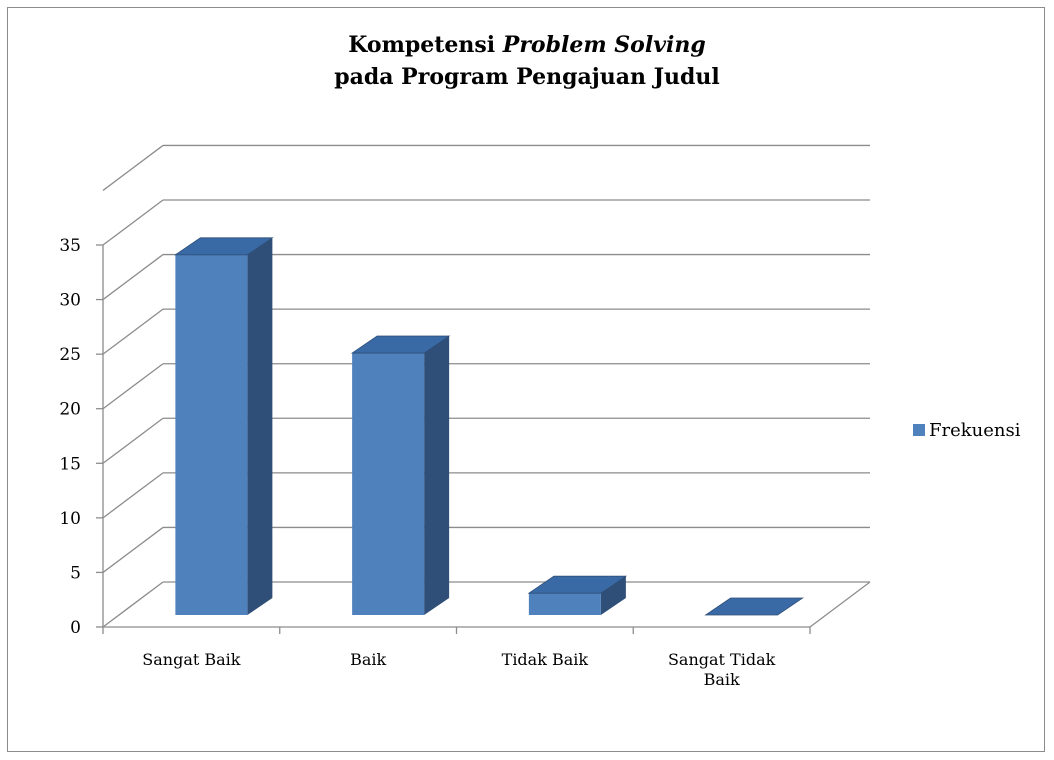  What do you see at coordinates (70, 410) in the screenshot?
I see `y-tick-label: 20` at bounding box center [70, 410].